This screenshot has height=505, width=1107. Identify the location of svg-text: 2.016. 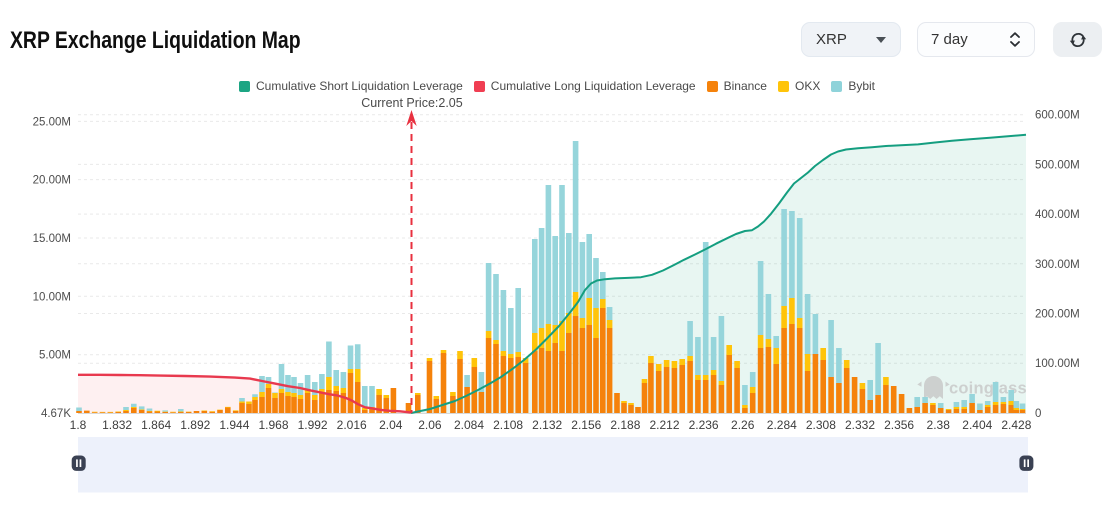
(352, 425).